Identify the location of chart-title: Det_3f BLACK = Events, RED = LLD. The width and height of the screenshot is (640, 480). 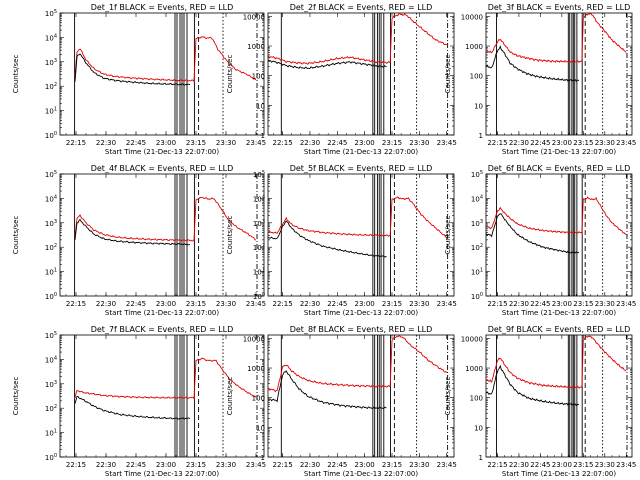
(559, 7).